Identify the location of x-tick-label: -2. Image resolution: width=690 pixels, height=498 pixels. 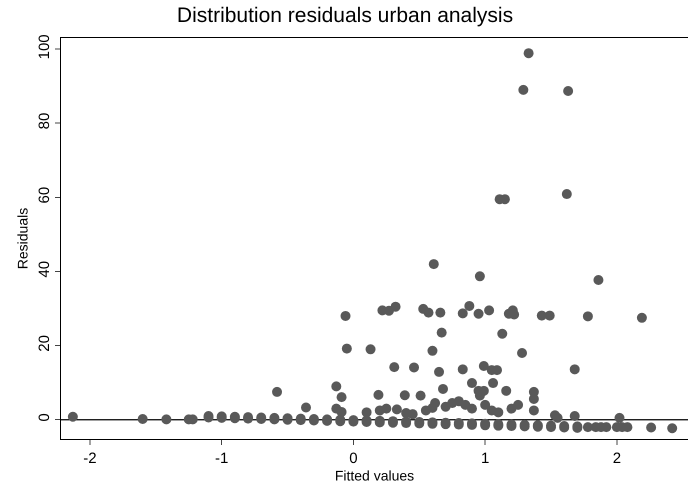
(90, 458).